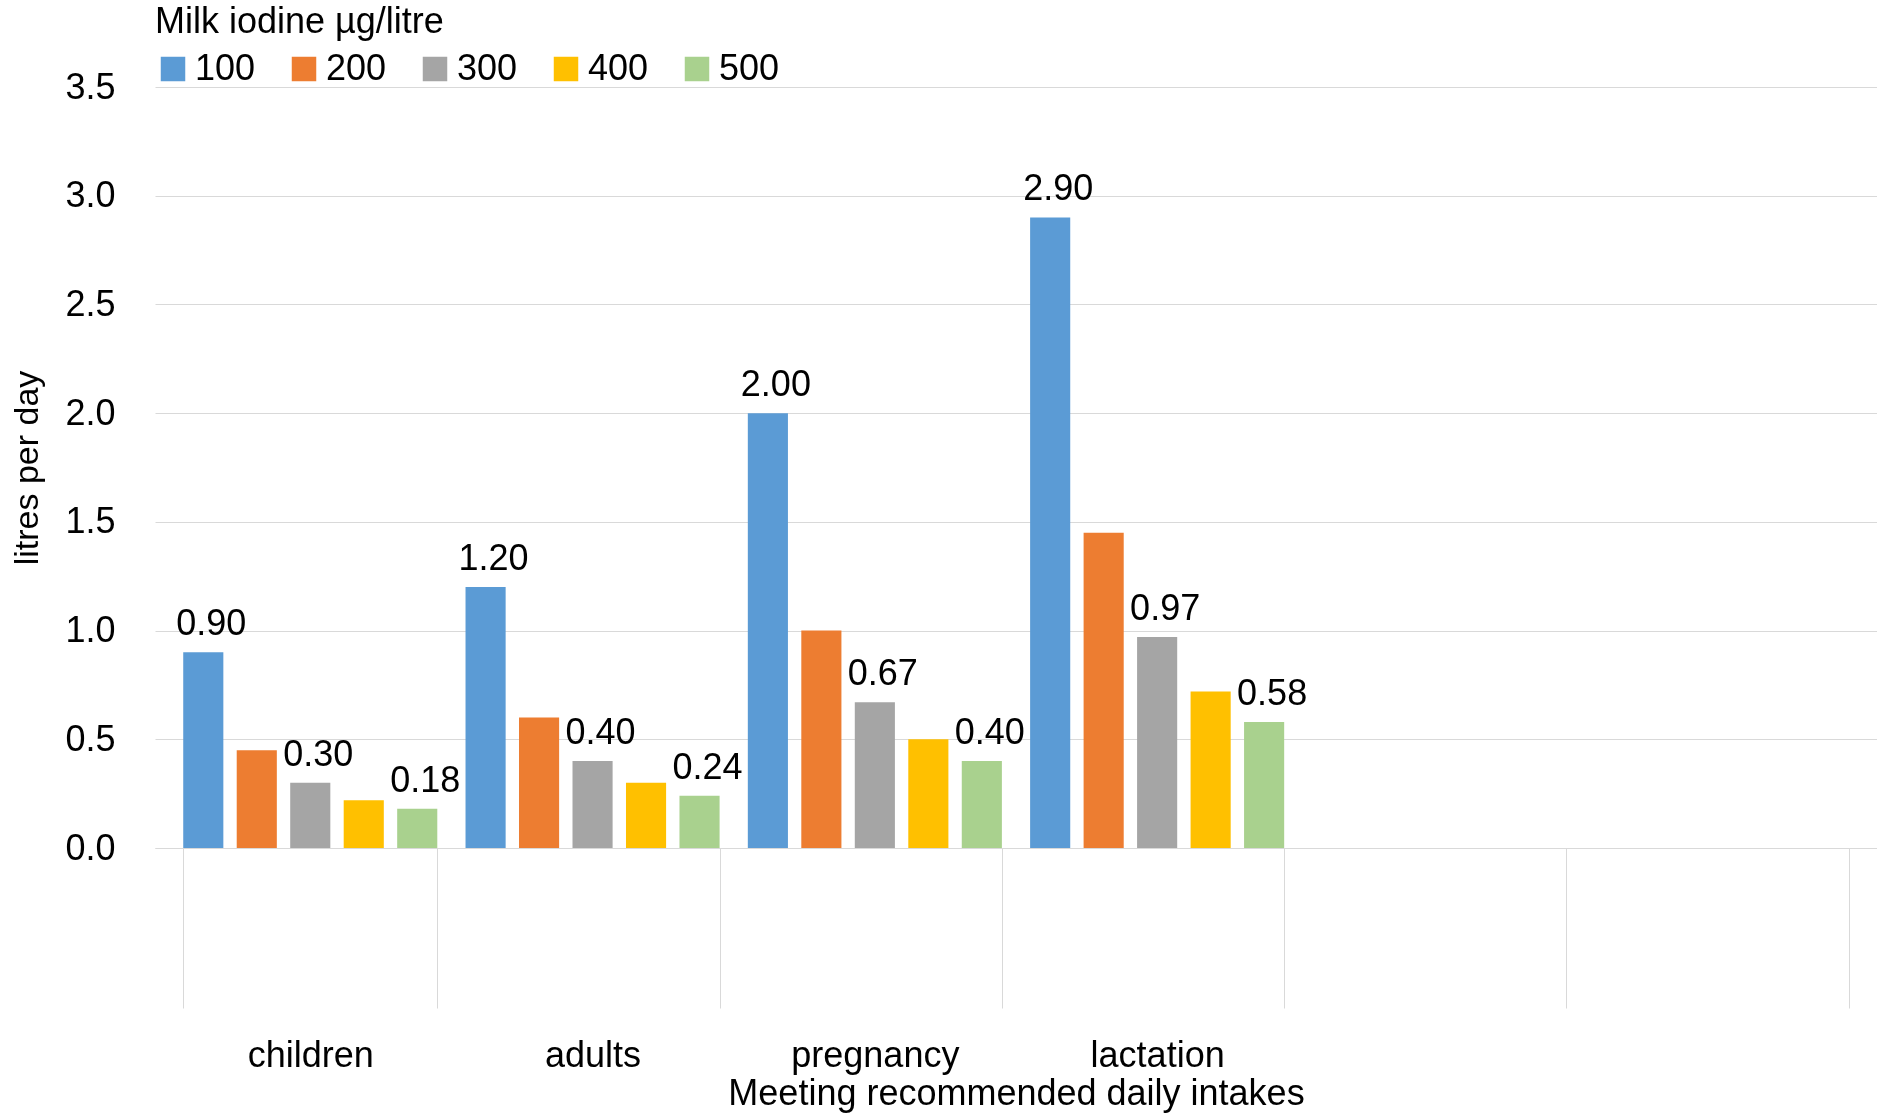 The image size is (1877, 1119). I want to click on y-tick-label: 0.5, so click(90, 738).